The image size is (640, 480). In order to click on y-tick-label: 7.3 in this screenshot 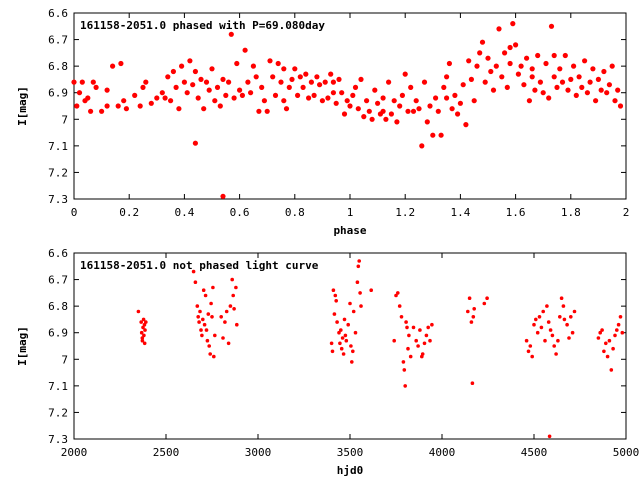, I will do `click(58, 439)`.